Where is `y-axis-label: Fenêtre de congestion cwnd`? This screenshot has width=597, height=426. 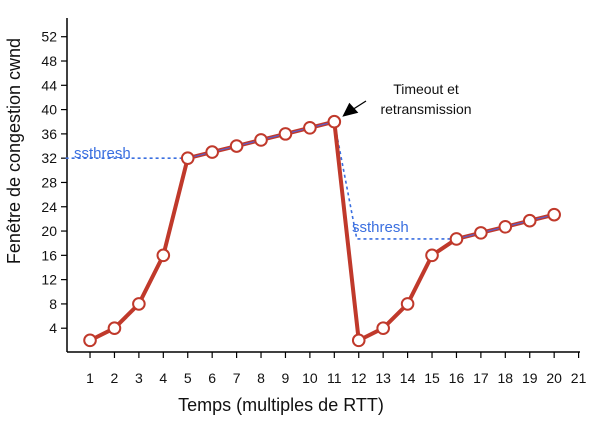
y-axis-label: Fenêtre de congestion cwnd is located at coordinates (14, 151).